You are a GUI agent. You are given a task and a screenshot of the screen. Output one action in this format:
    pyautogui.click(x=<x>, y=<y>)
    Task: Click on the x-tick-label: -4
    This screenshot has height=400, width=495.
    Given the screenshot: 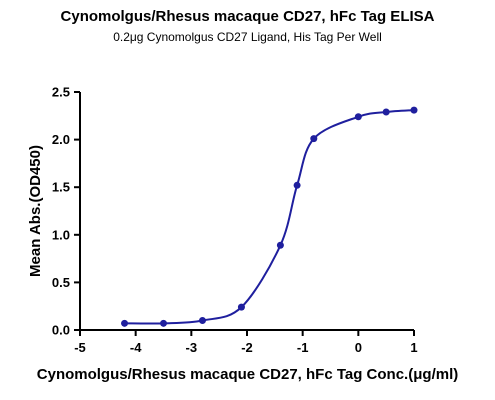 What is the action you would take?
    pyautogui.click(x=136, y=347)
    